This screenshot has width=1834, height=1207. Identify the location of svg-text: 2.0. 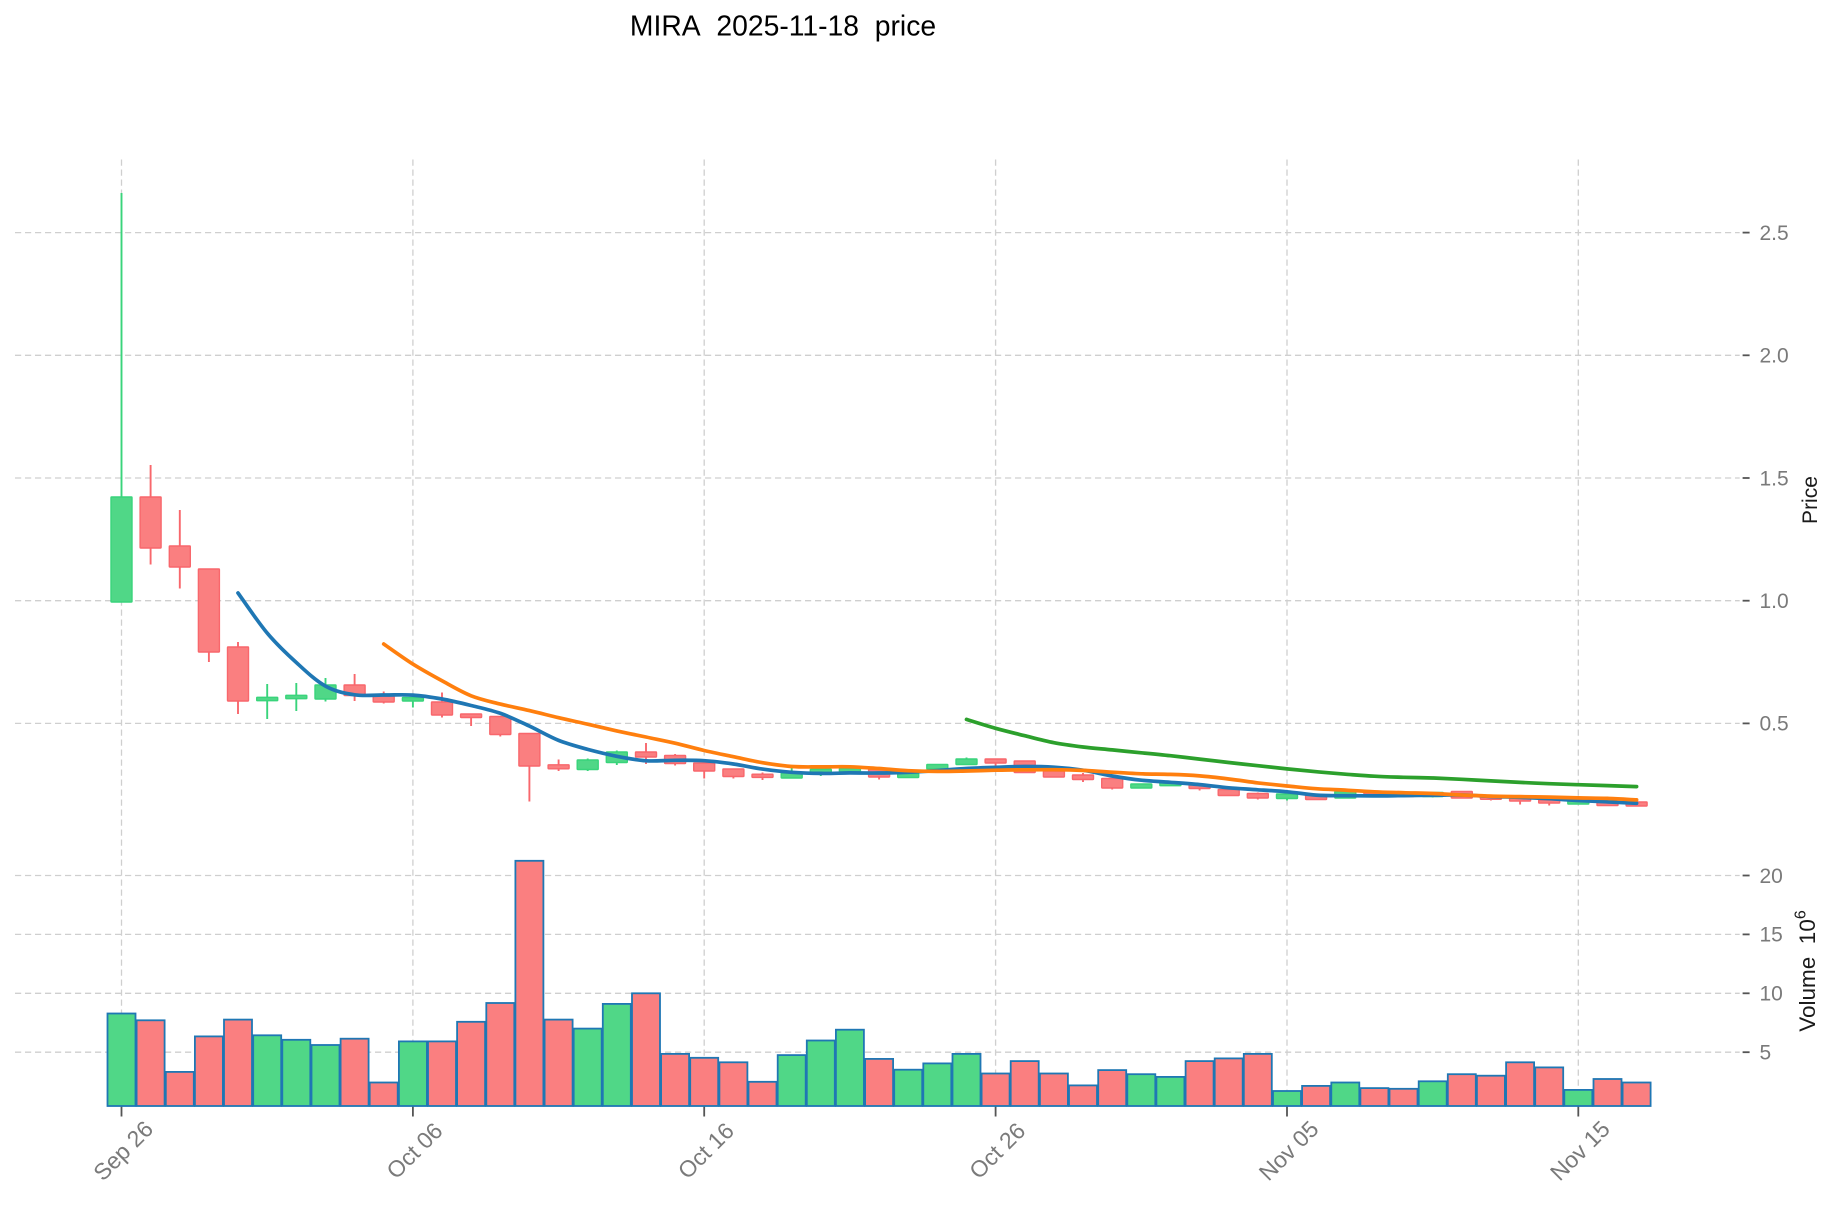
(1774, 356).